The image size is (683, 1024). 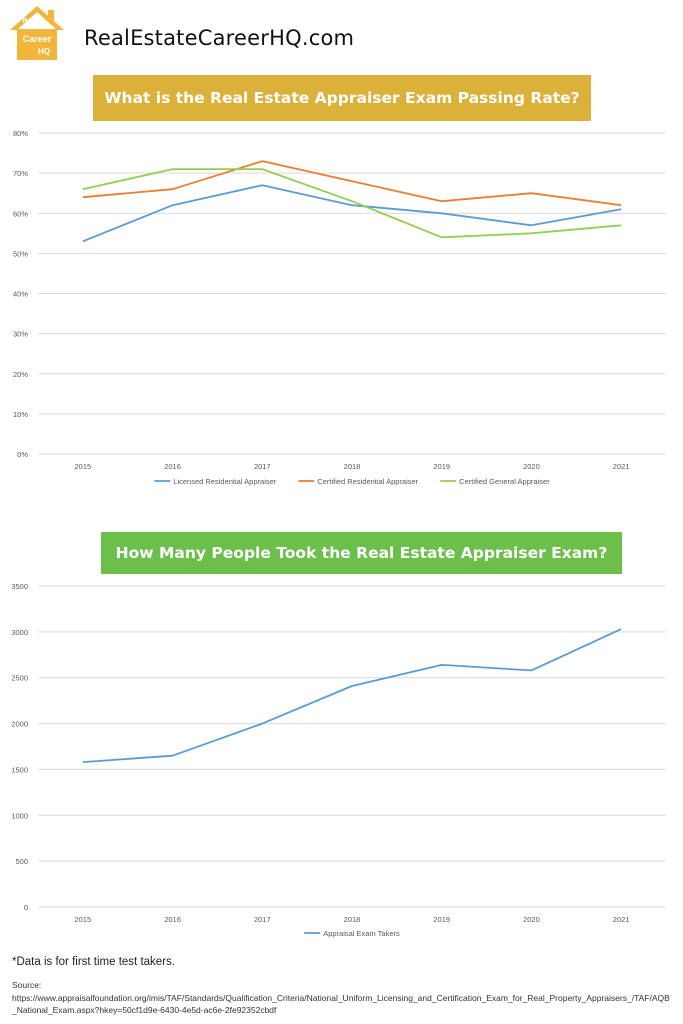 What do you see at coordinates (22, 454) in the screenshot?
I see `y-tick-label: 0%` at bounding box center [22, 454].